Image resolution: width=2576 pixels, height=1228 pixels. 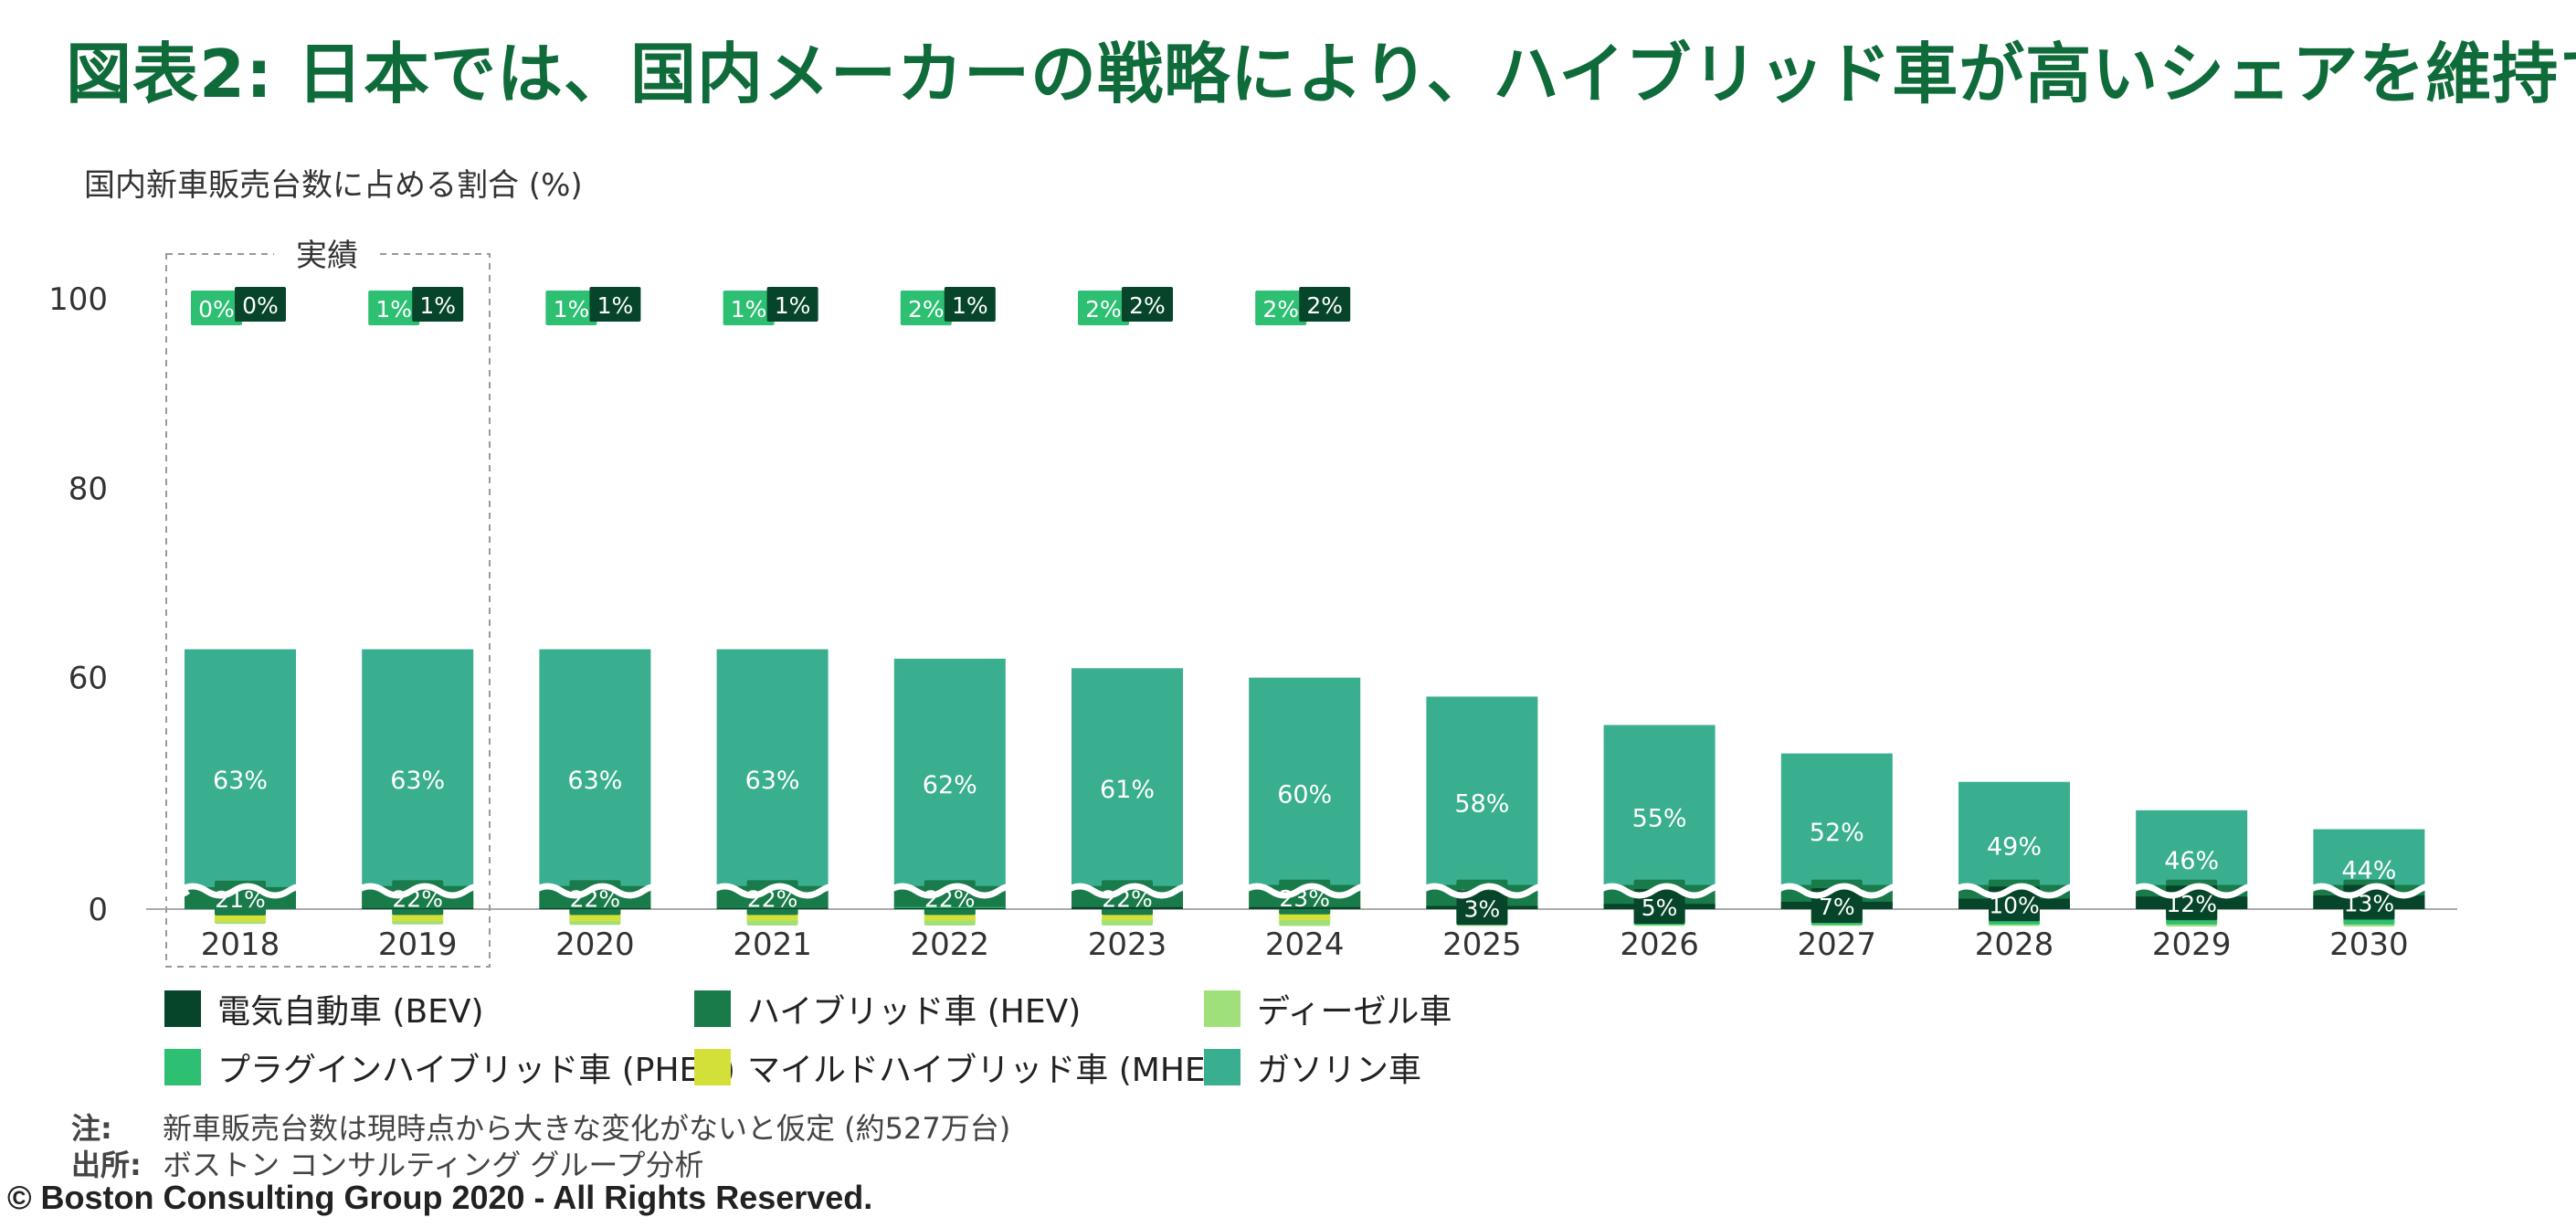 What do you see at coordinates (1305, 944) in the screenshot?
I see `x-tick-label: 2024` at bounding box center [1305, 944].